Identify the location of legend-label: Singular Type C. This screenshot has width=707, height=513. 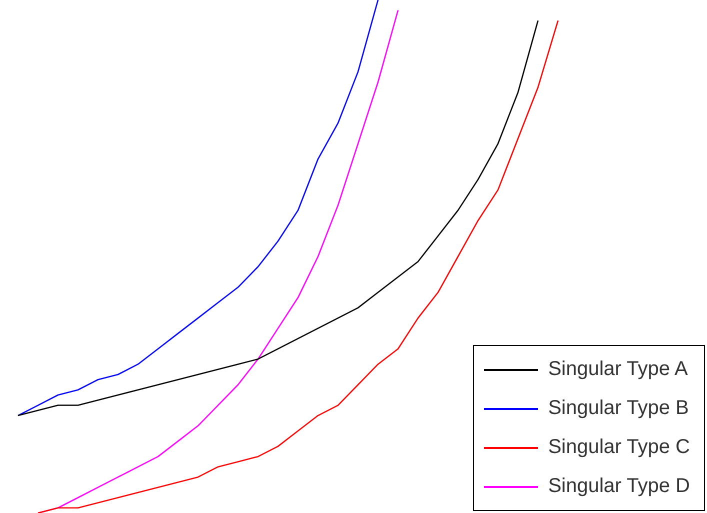
(619, 447).